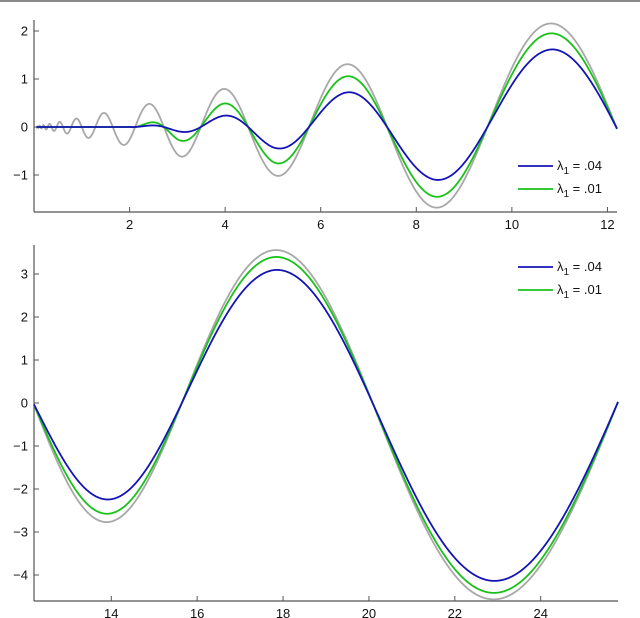 The image size is (640, 618). Describe the element at coordinates (20, 575) in the screenshot. I see `y-tick-label: −4` at that location.